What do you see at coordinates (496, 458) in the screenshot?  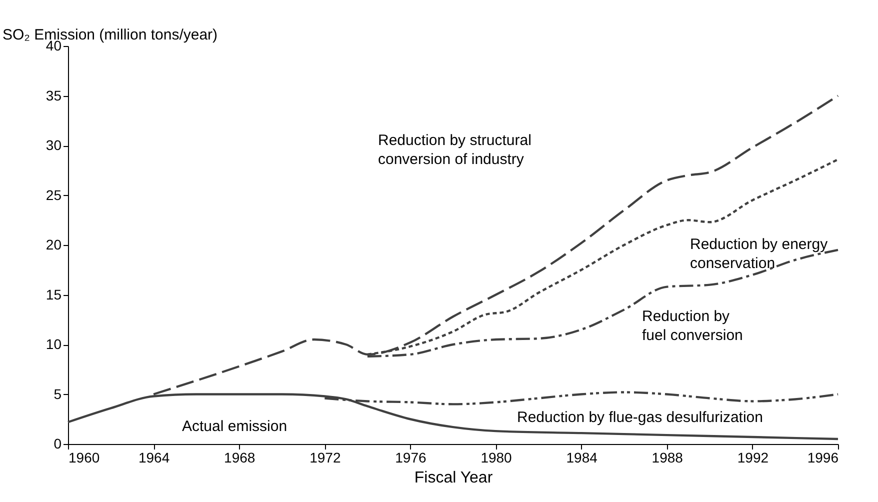 I see `x-tick-label: 1980` at bounding box center [496, 458].